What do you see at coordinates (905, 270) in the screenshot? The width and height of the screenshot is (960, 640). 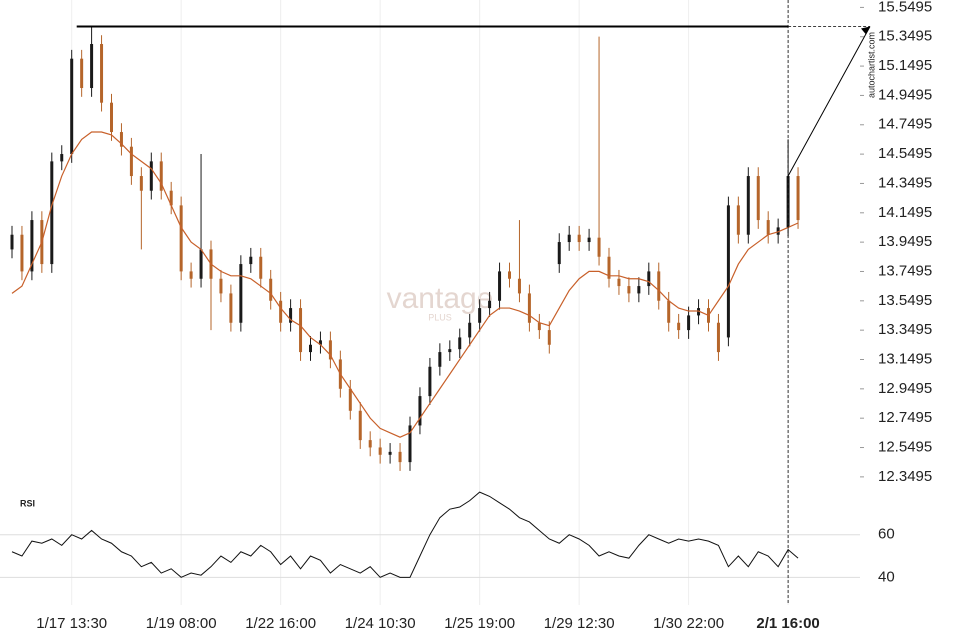 I see `y-tick-label: 13.7495` at bounding box center [905, 270].